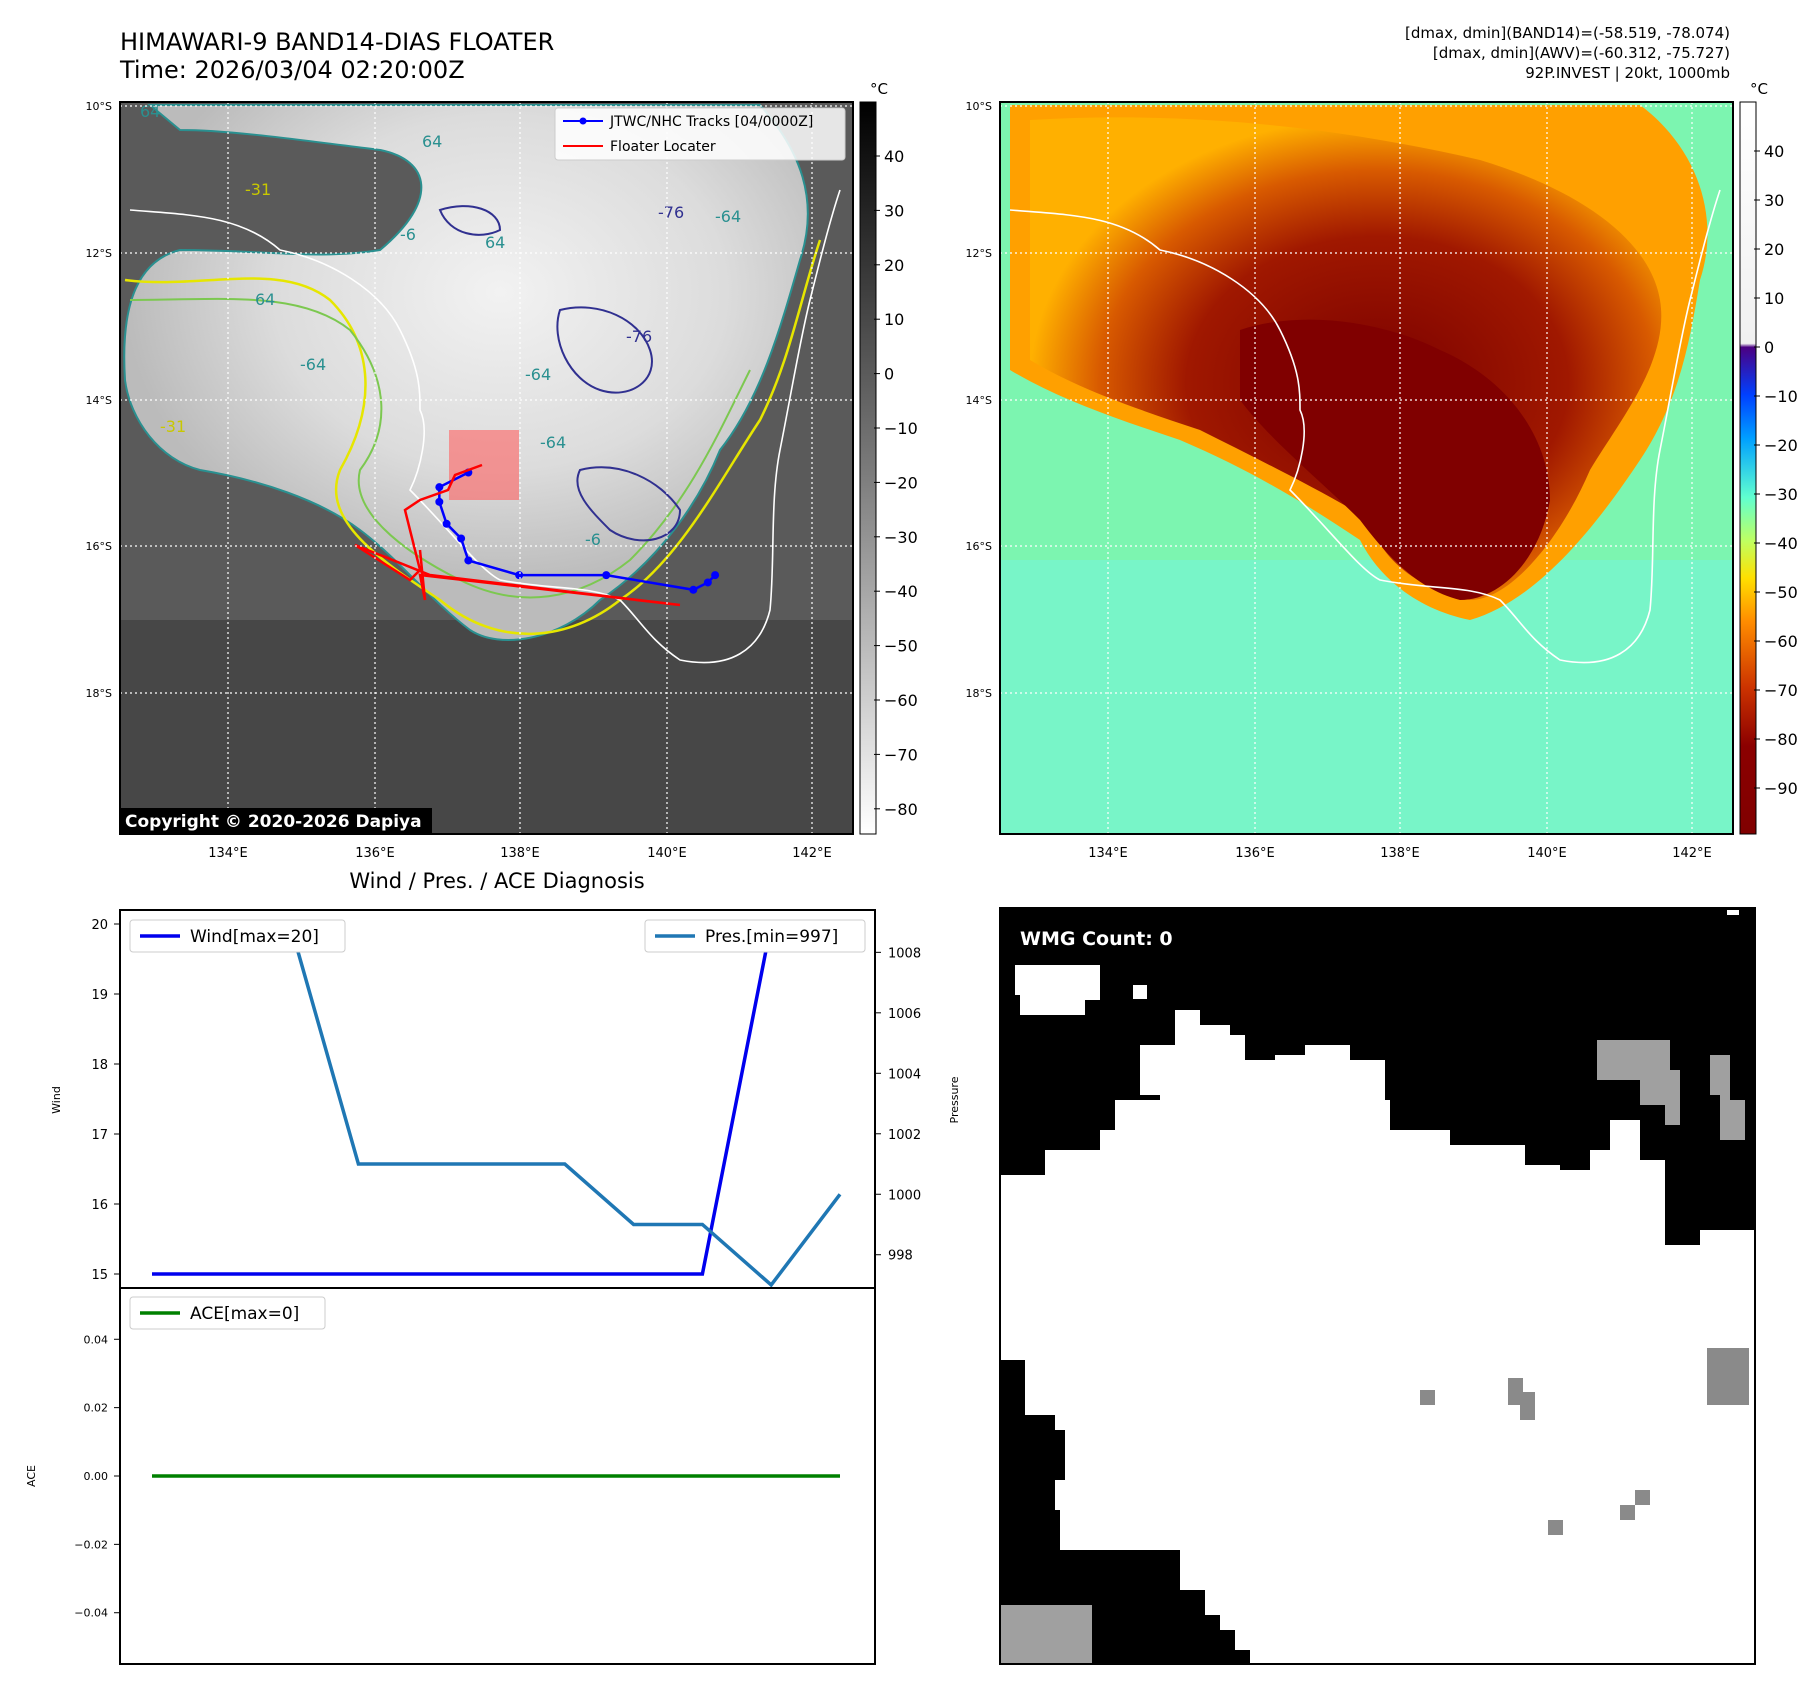  I want to click on map-a-contour-yellow, so click(473, 437).